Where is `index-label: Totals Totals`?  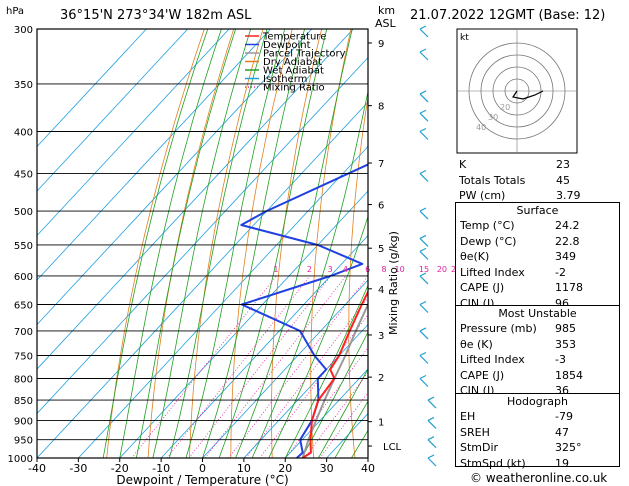 index-label: Totals Totals is located at coordinates (492, 180).